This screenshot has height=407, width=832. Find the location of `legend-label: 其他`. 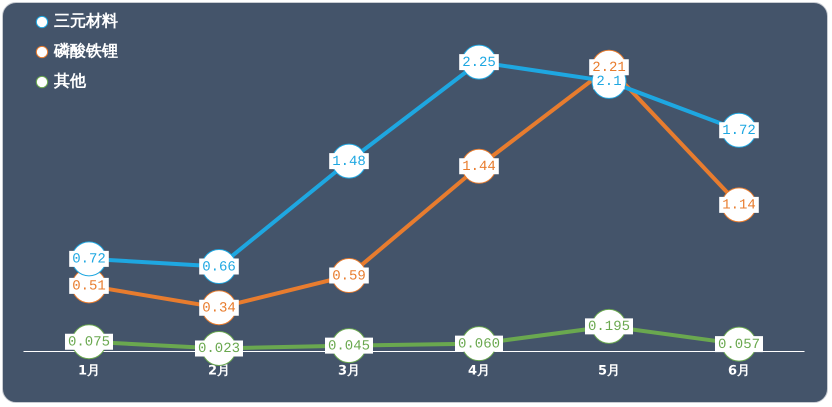

legend-label: 其他 is located at coordinates (70, 80).